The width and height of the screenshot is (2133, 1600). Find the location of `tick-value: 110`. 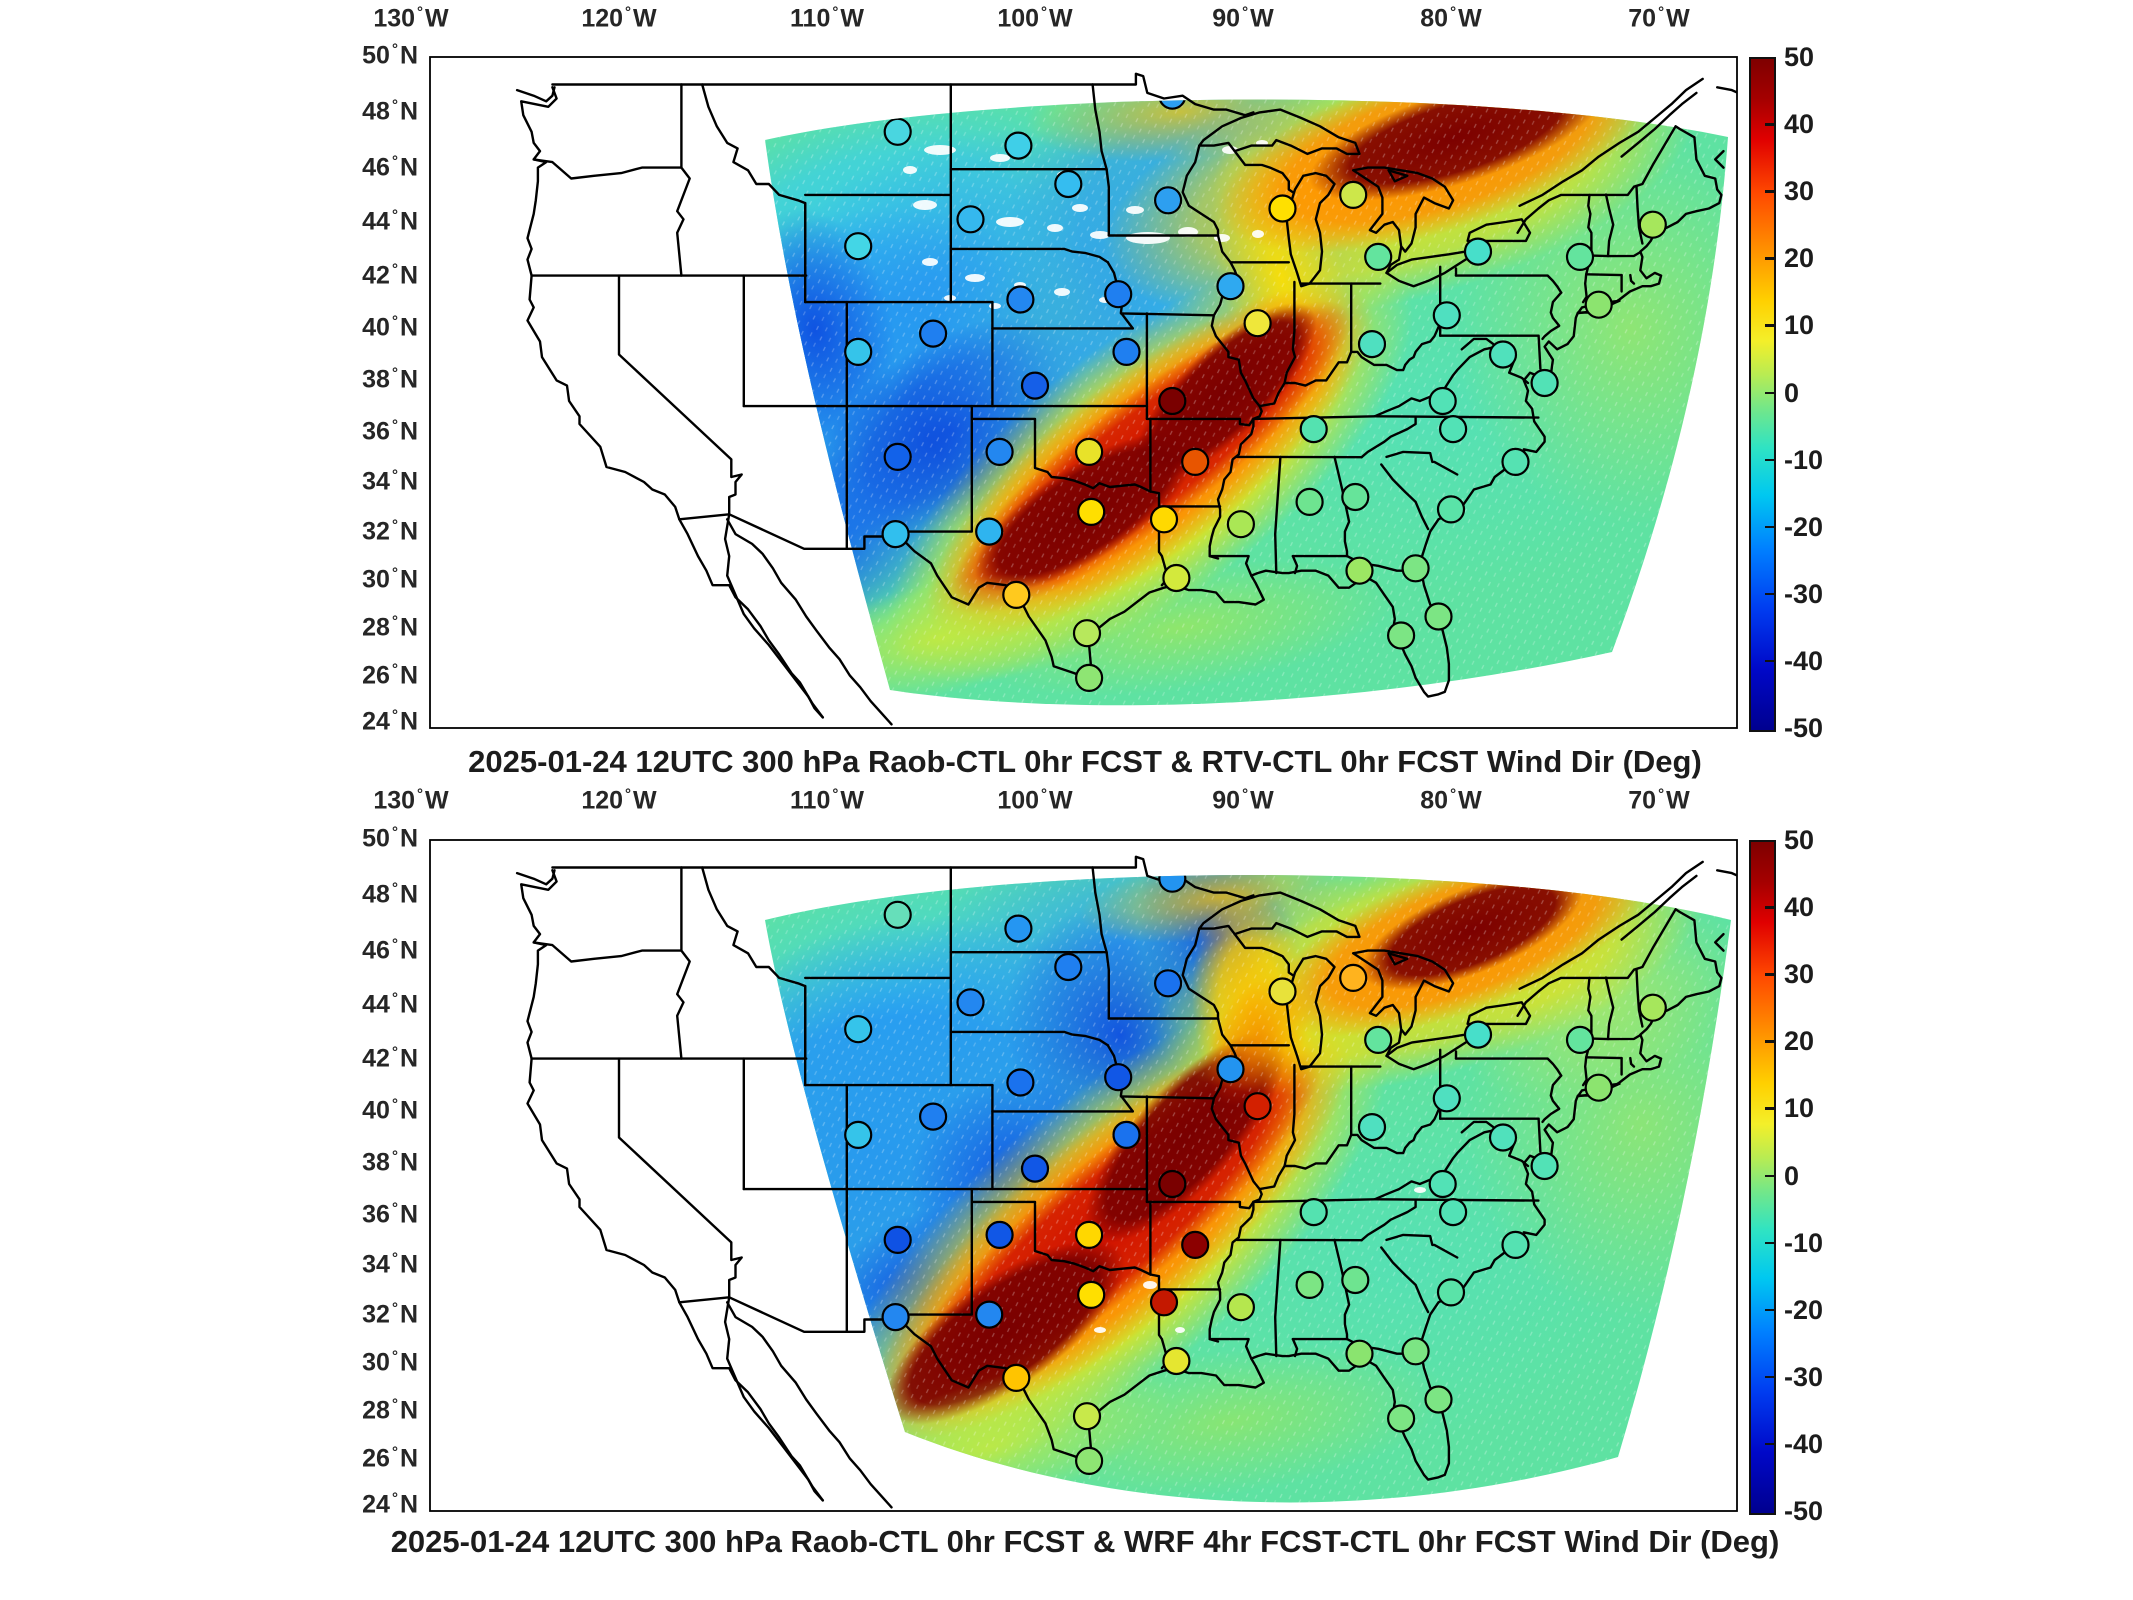

tick-value: 110 is located at coordinates (810, 800).